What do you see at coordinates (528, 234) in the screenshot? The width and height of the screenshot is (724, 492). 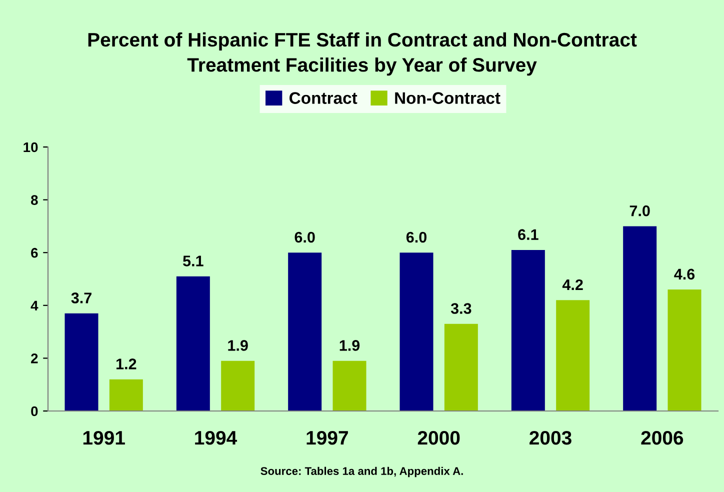 I see `data-label: 6.1` at bounding box center [528, 234].